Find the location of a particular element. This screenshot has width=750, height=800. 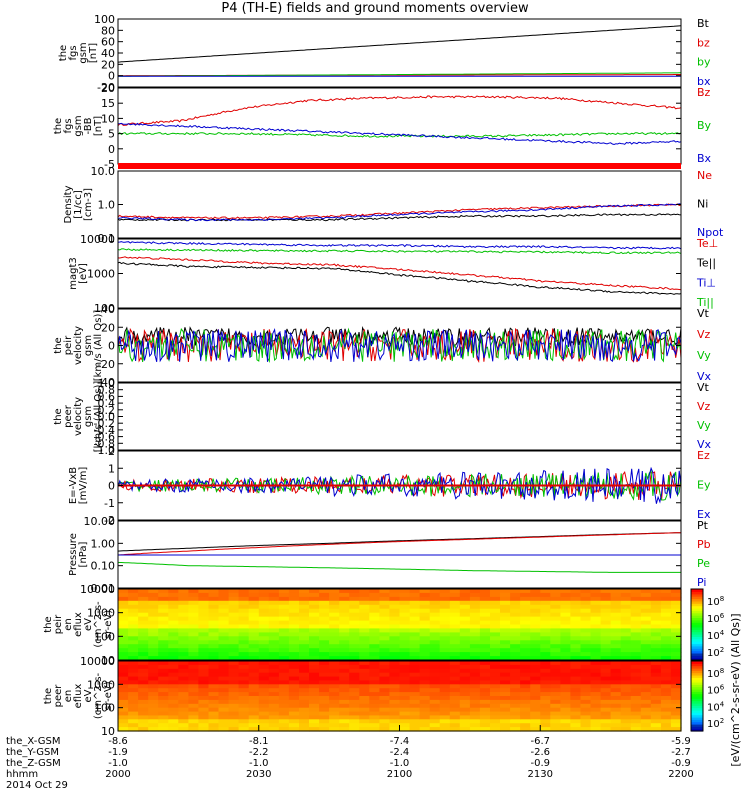

y-tick-label: 100 is located at coordinates (104, 708).